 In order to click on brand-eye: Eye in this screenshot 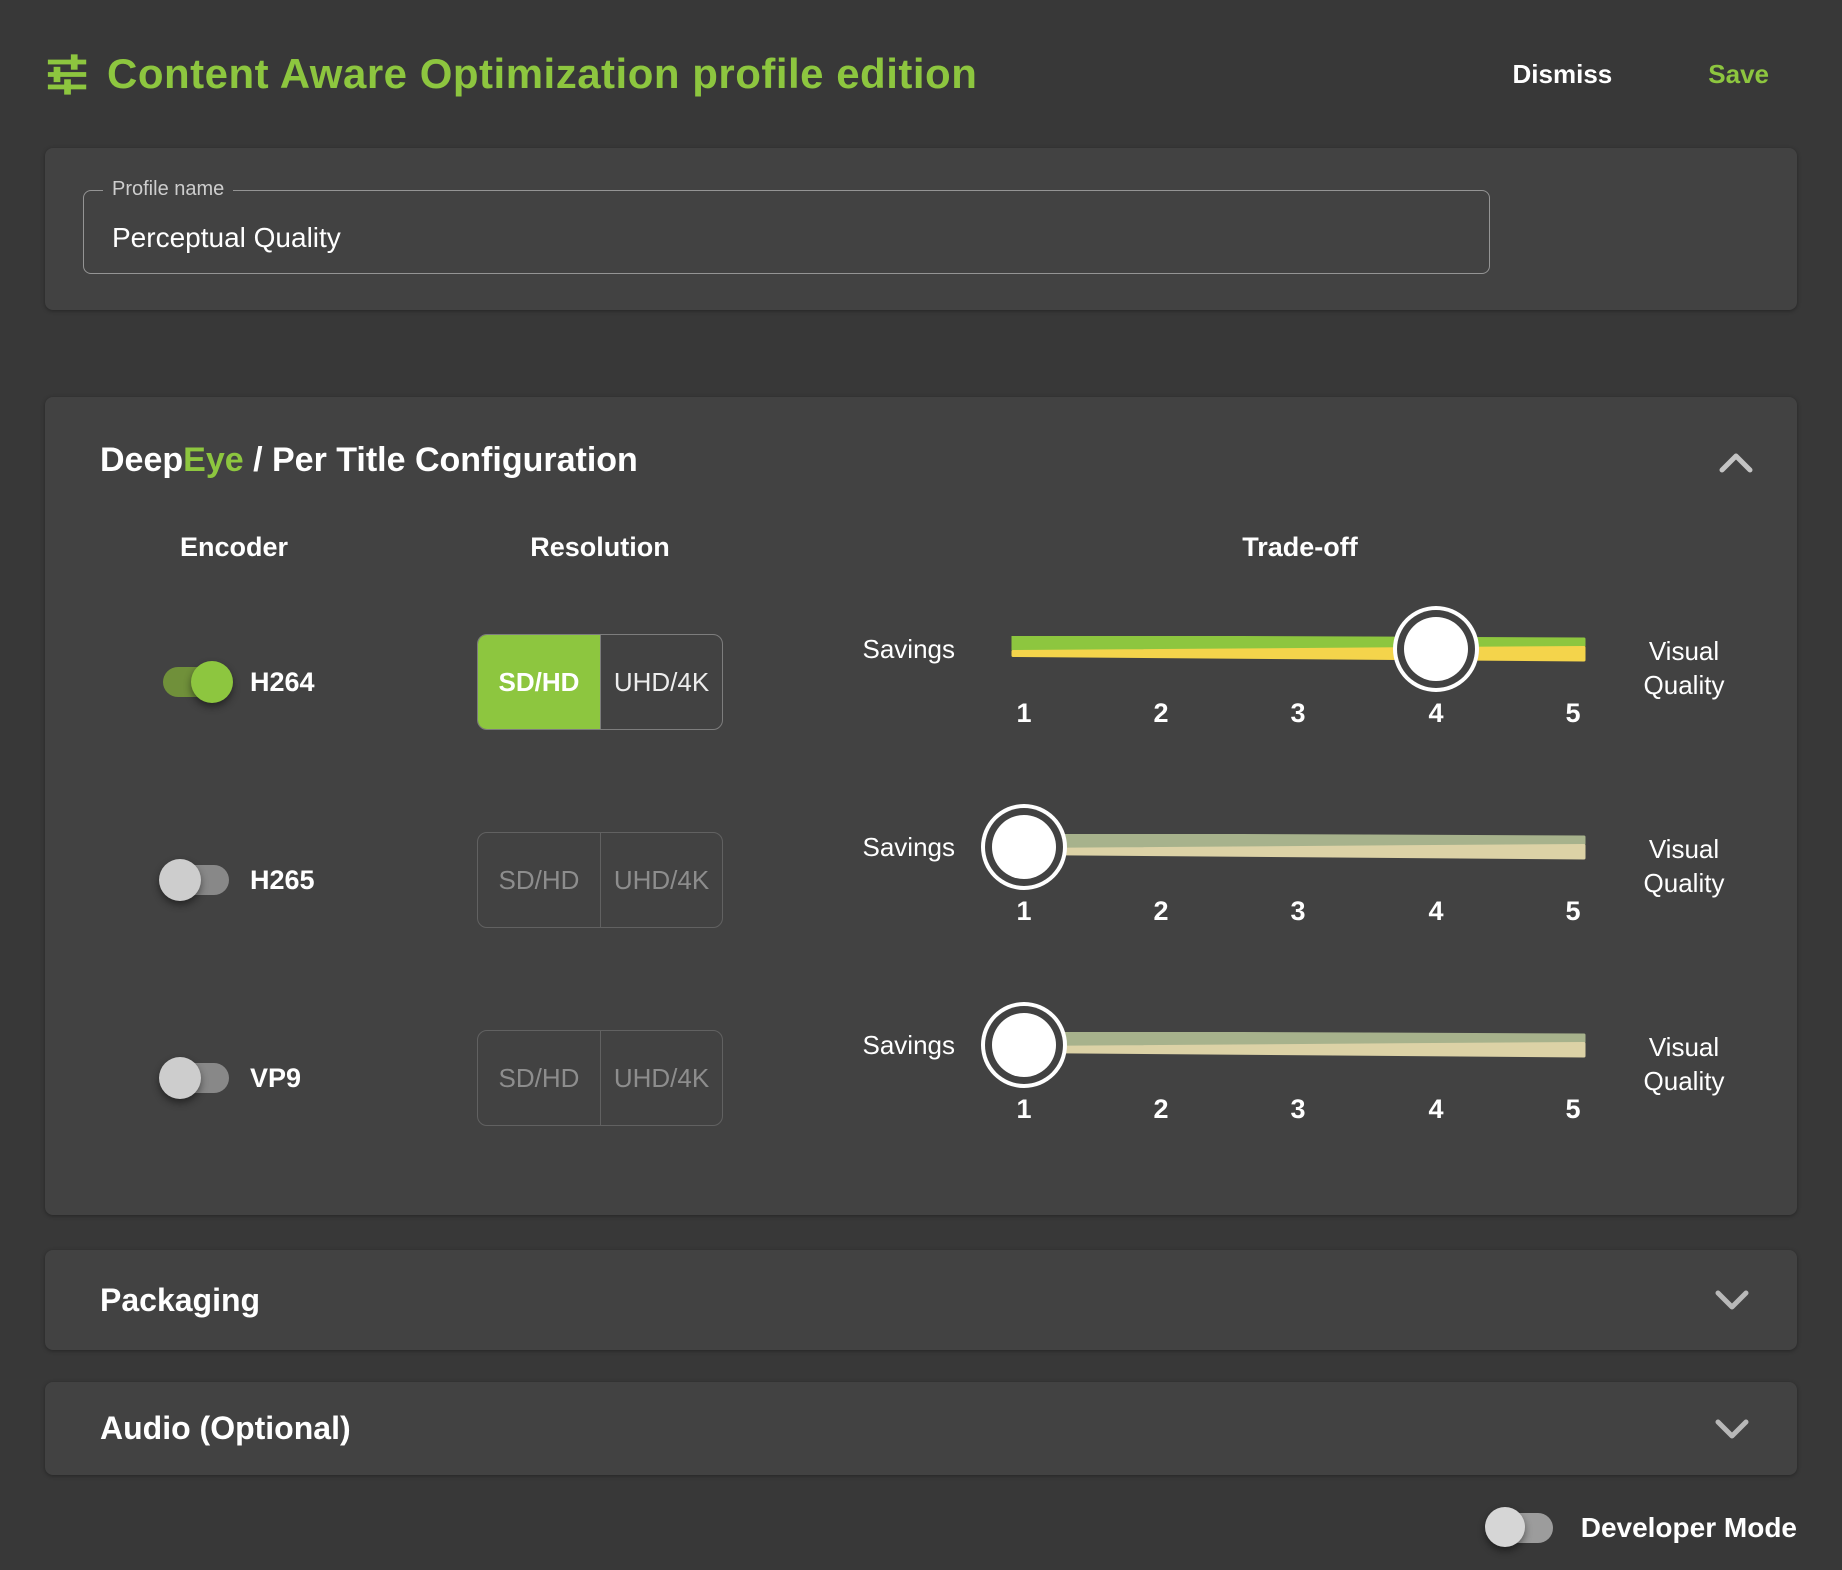, I will do `click(213, 460)`.